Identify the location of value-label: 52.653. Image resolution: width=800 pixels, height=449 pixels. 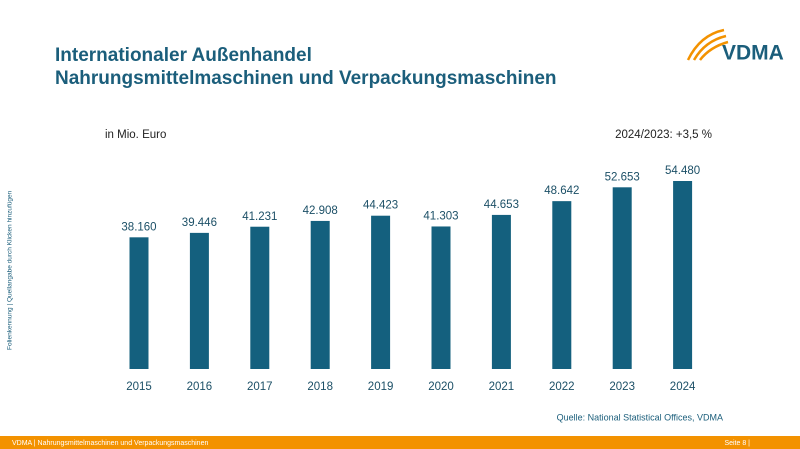
(622, 177).